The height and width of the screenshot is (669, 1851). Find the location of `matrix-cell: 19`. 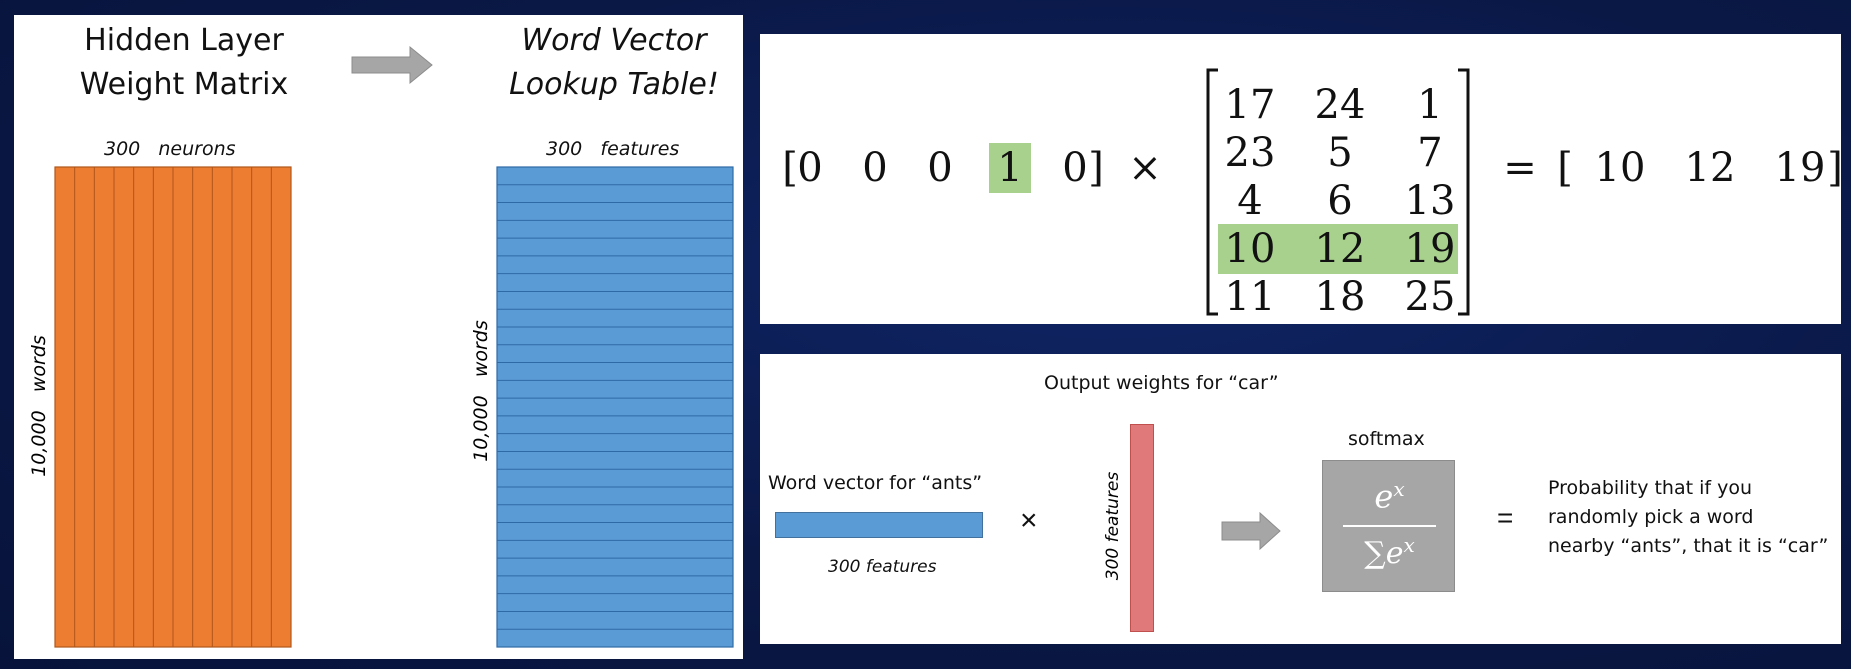

matrix-cell: 19 is located at coordinates (1430, 249).